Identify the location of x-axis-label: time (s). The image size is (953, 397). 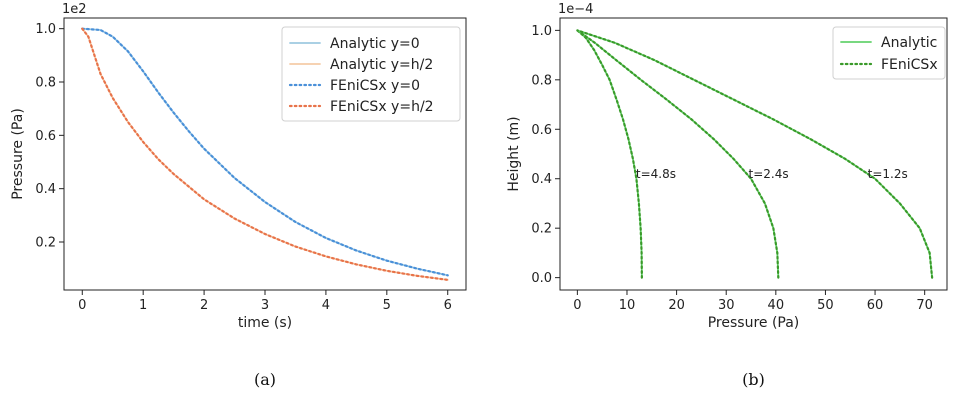
(265, 323).